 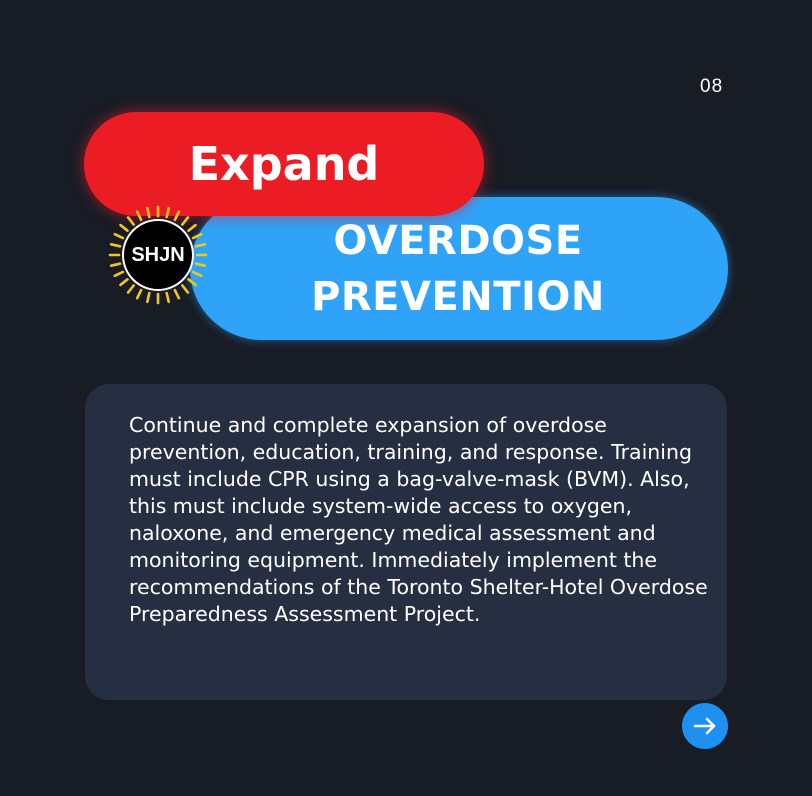 What do you see at coordinates (458, 297) in the screenshot?
I see `heading-secondary-line-2: PREVENTION` at bounding box center [458, 297].